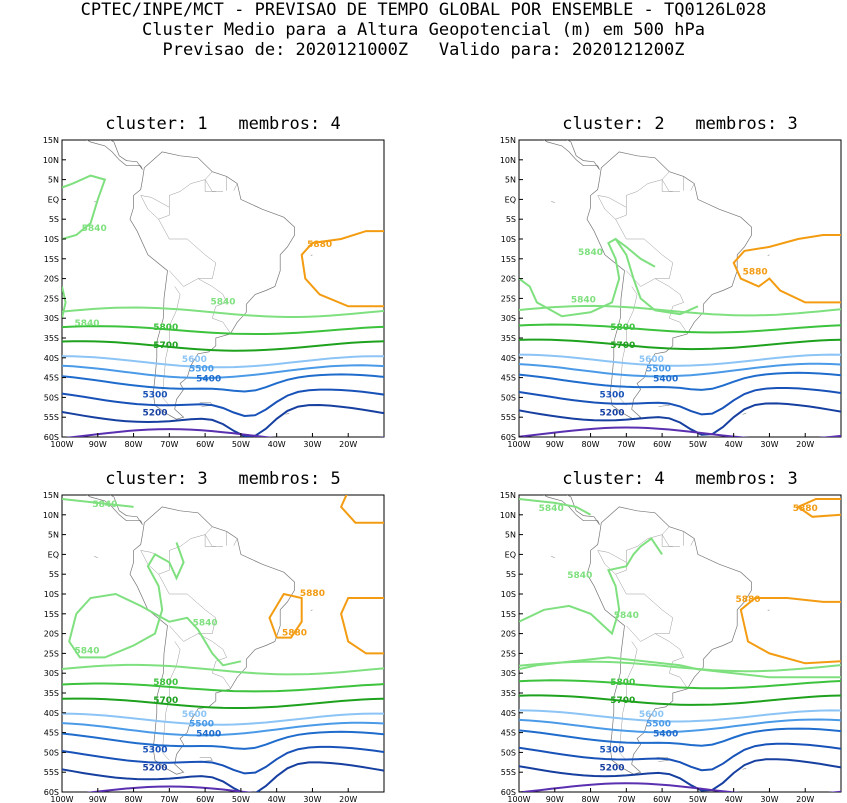 Image resolution: width=847 pixels, height=803 pixels. I want to click on lon-tick-label: 100W, so click(61, 444).